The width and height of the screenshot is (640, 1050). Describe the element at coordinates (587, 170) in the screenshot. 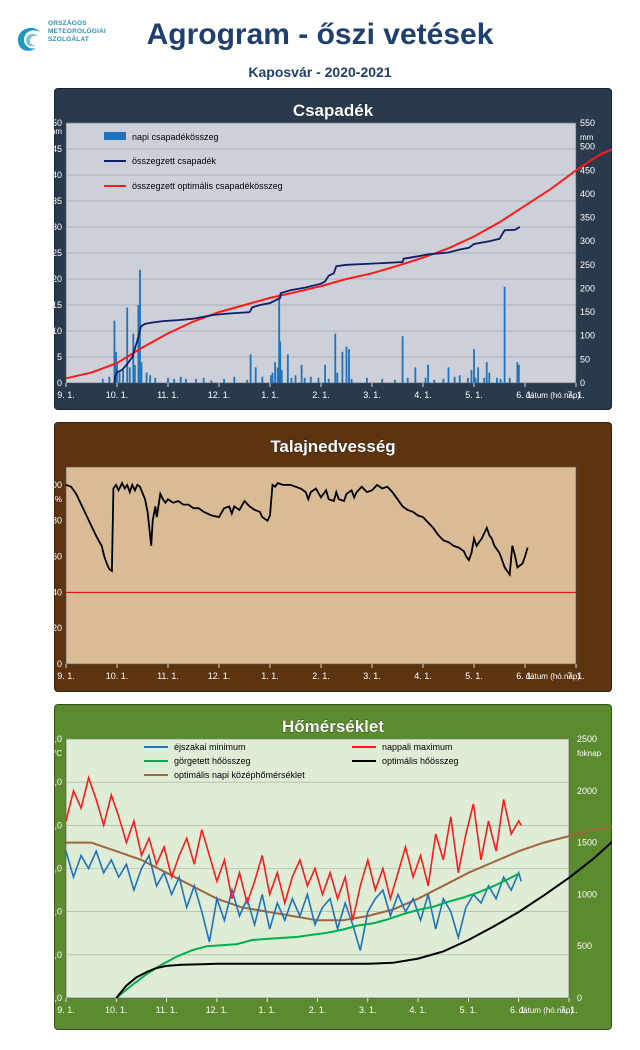

I see `y-tick-label-right: 450` at that location.